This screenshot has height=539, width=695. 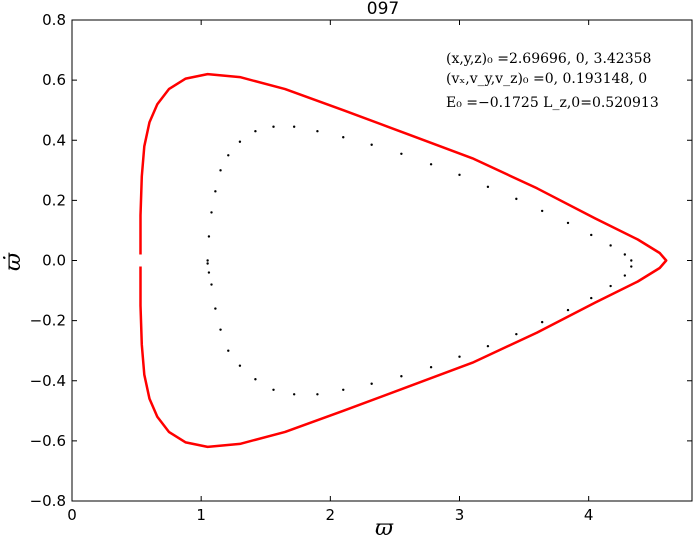 I want to click on x-tick-label: 2, so click(x=331, y=515).